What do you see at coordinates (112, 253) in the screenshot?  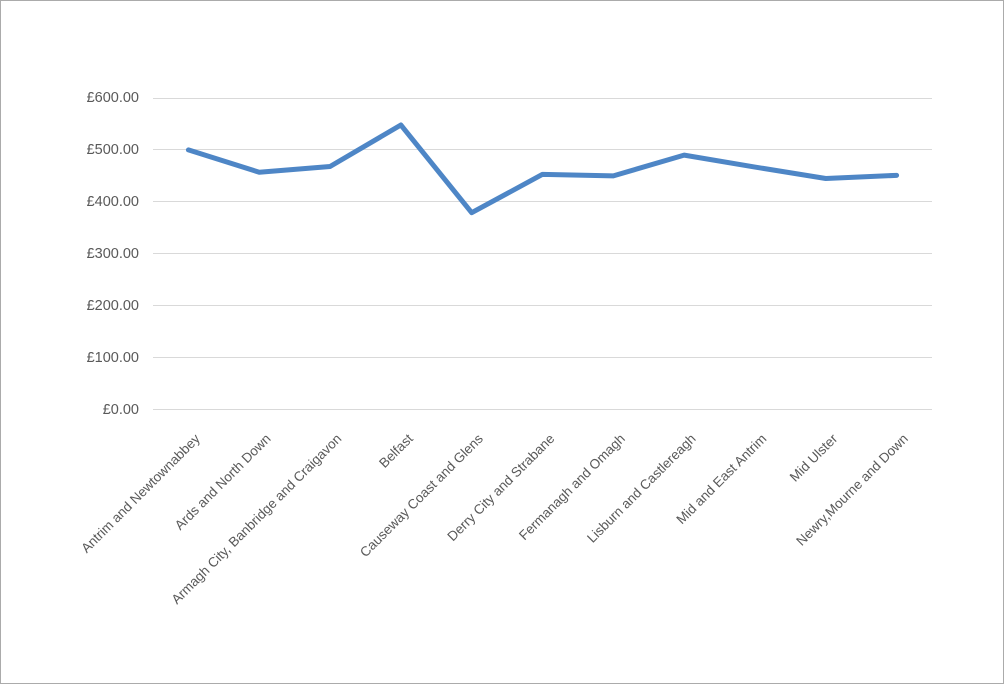 I see `y-axis-tick-label: £300.00` at bounding box center [112, 253].